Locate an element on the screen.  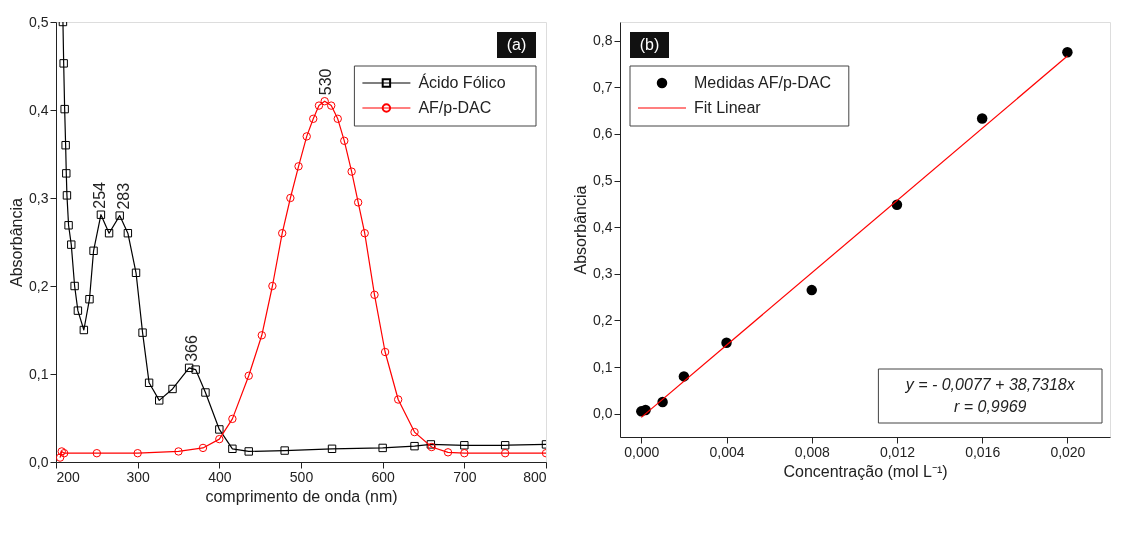
legend-label: Ácido Fólico is located at coordinates (462, 82).